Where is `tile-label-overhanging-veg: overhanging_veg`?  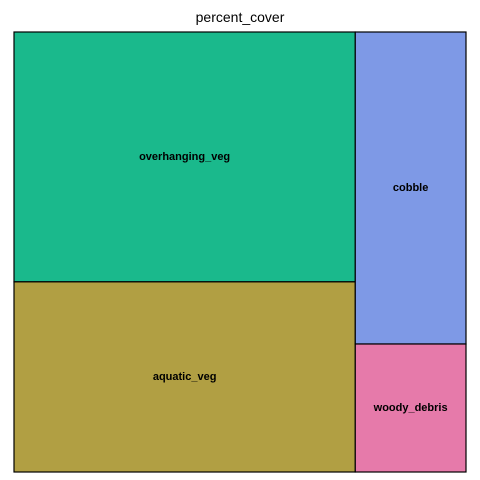 tile-label-overhanging-veg: overhanging_veg is located at coordinates (184, 157).